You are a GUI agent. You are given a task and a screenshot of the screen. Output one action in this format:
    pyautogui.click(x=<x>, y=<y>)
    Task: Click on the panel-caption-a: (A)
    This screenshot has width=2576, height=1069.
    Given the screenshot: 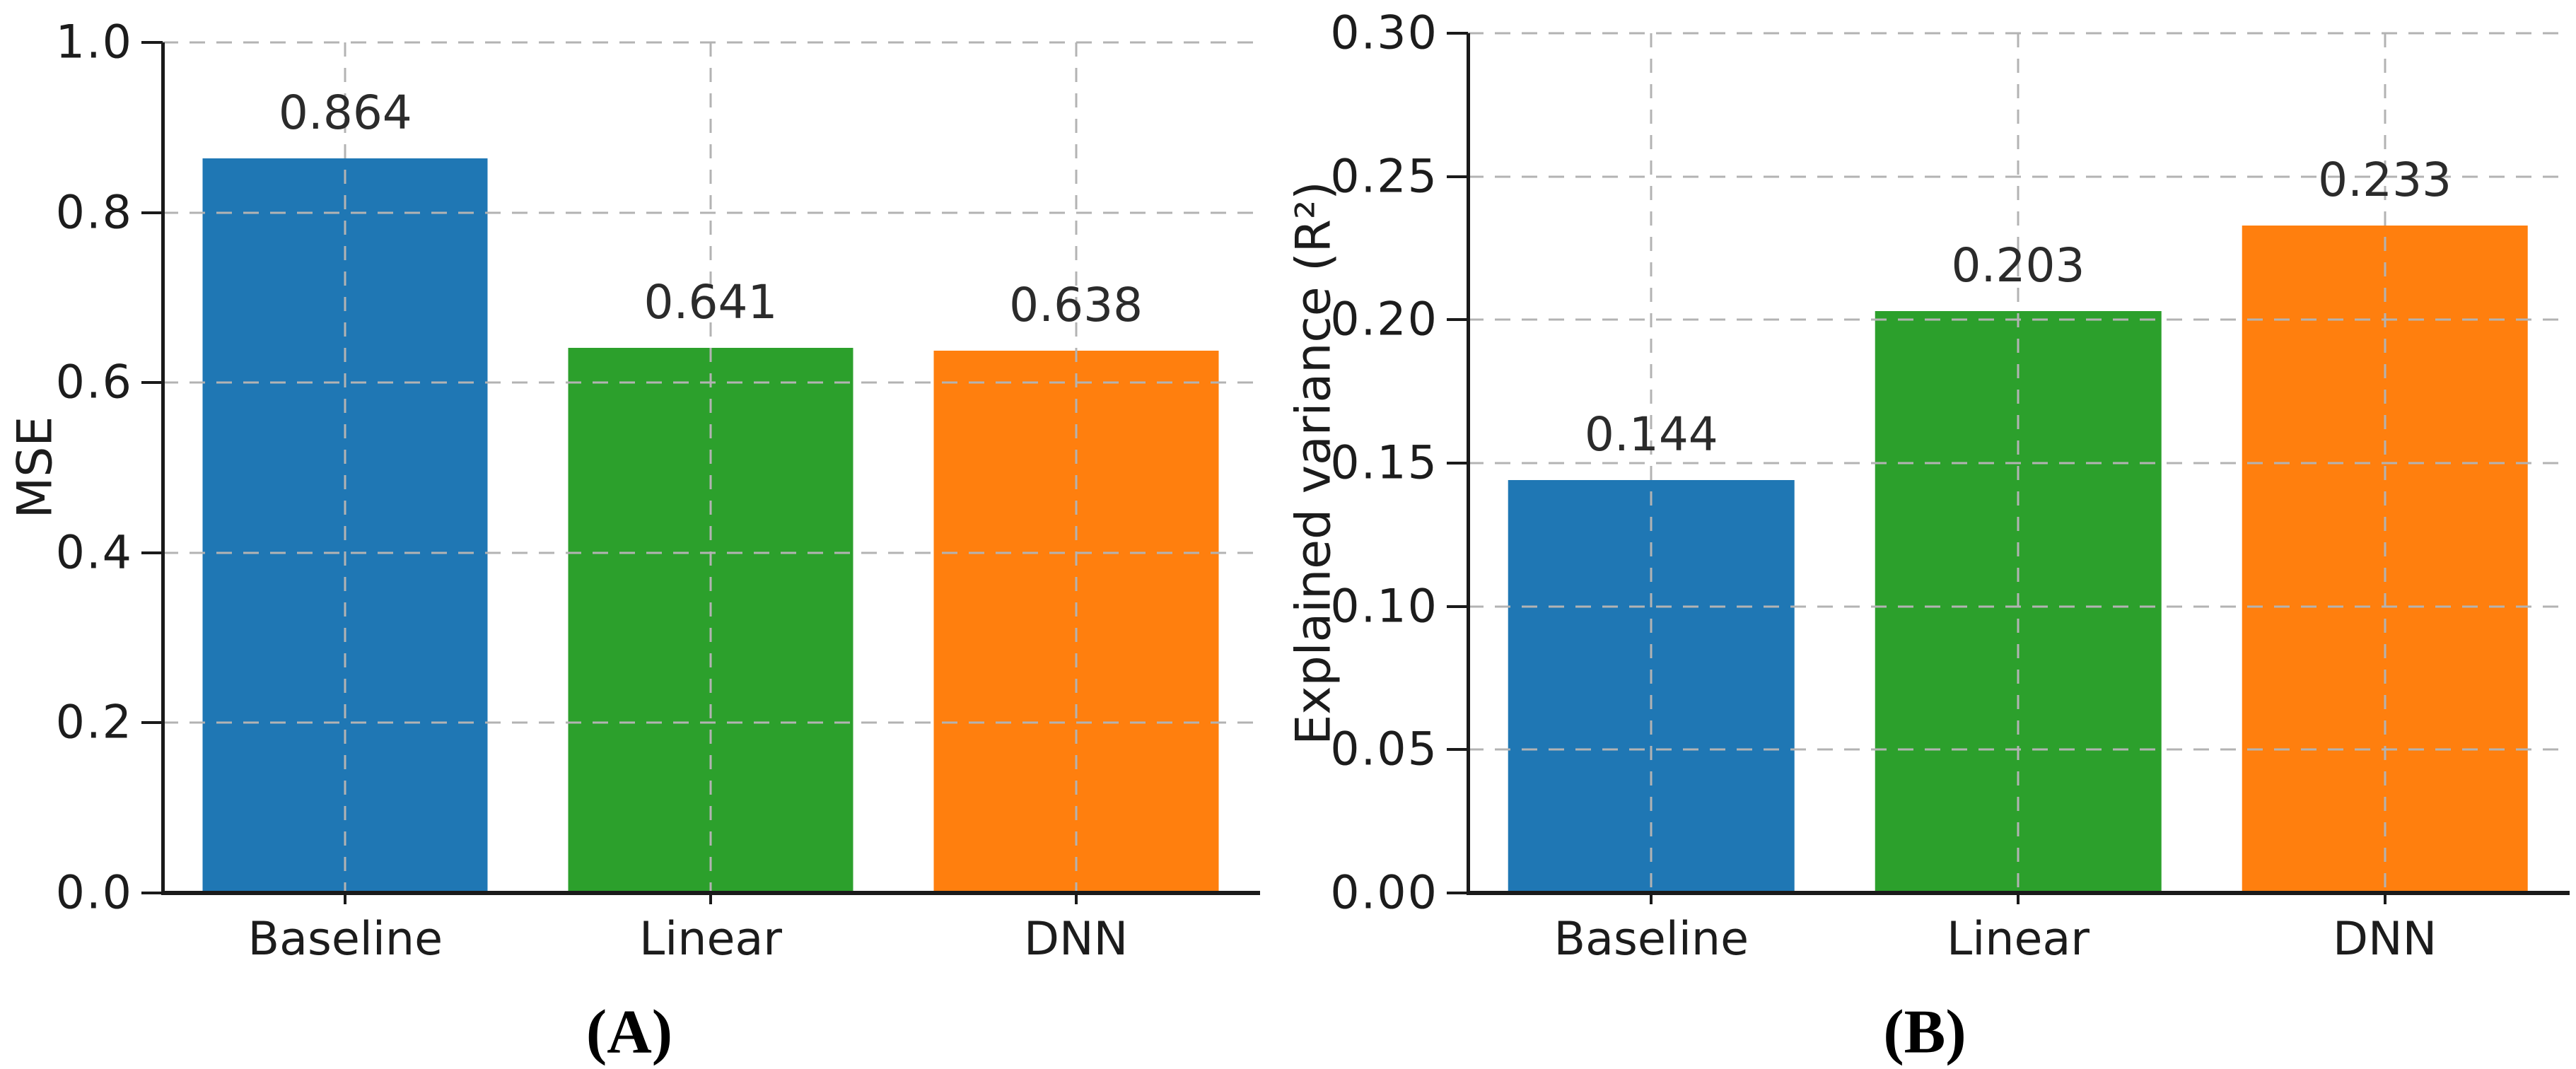 What is the action you would take?
    pyautogui.click(x=629, y=1032)
    